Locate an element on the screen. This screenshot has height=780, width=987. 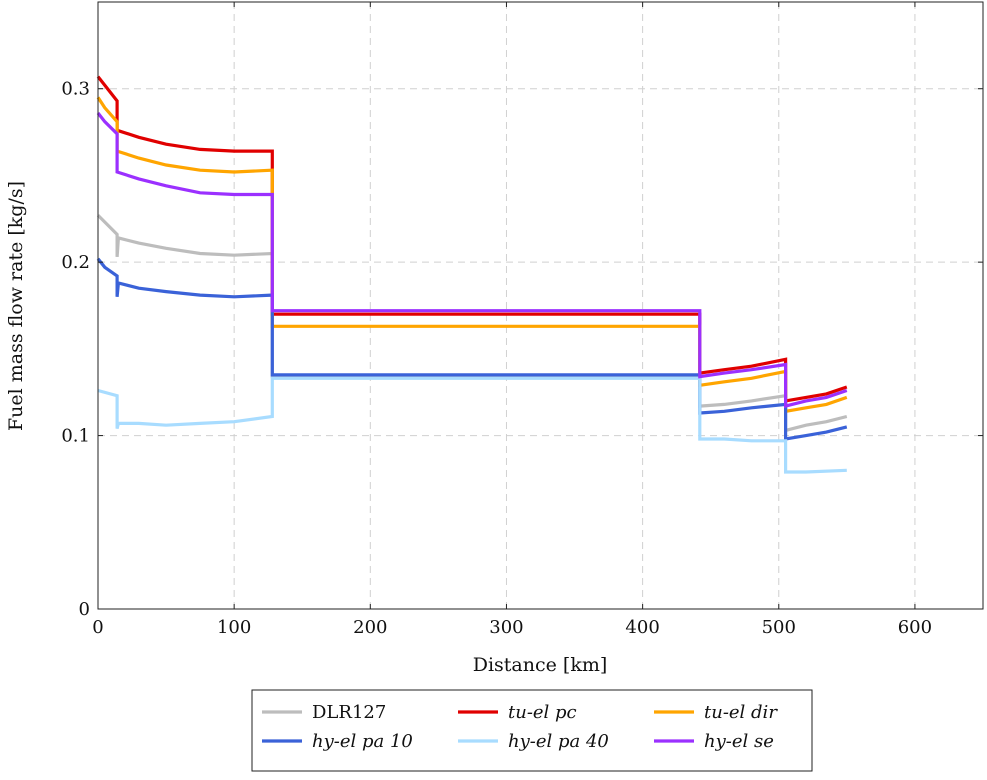
legend-label: DLR127 is located at coordinates (349, 712).